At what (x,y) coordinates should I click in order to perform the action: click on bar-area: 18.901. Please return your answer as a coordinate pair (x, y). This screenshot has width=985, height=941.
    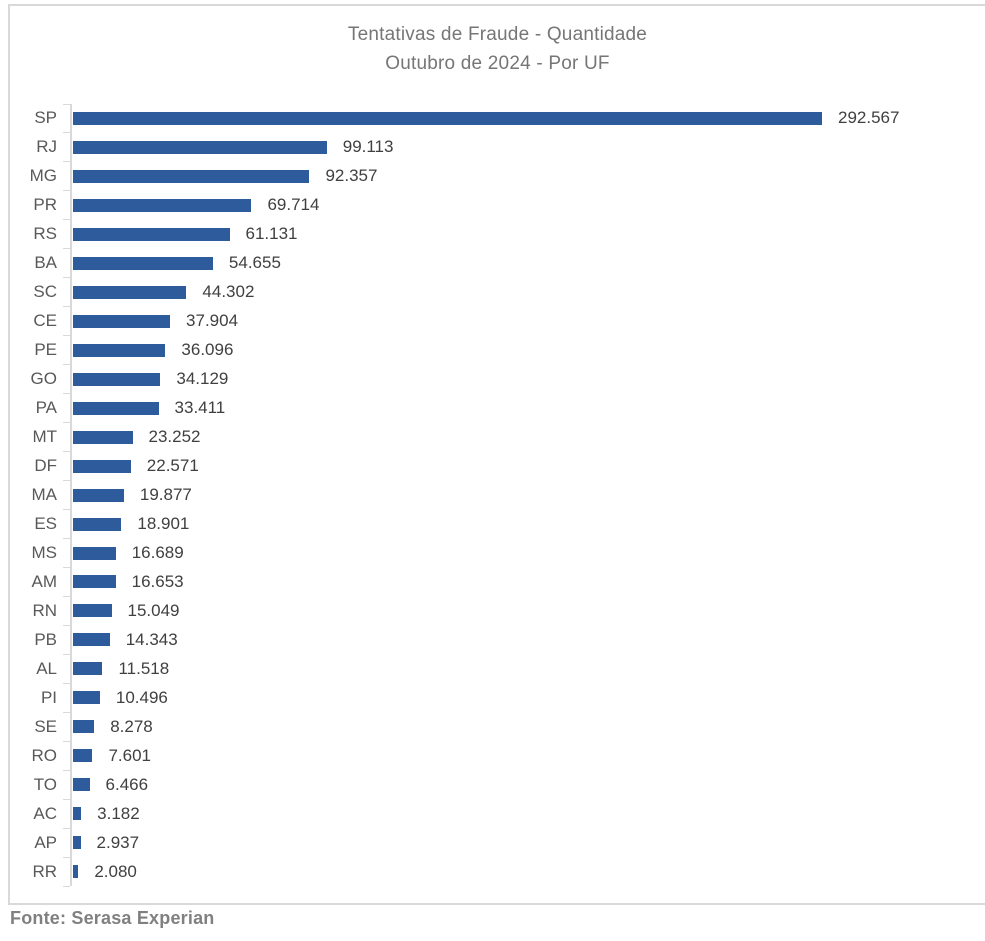
    Looking at the image, I should click on (515, 524).